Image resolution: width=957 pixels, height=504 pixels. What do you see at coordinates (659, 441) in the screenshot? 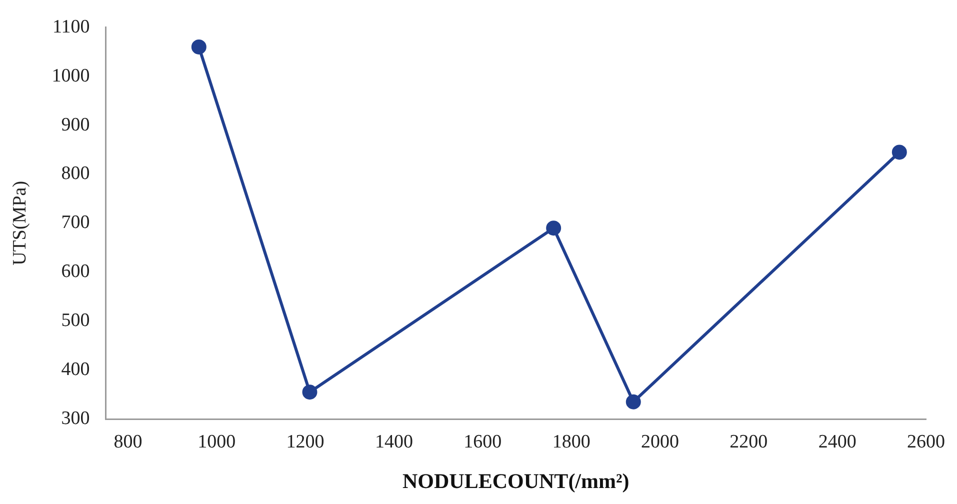
I see `x-tick-label: 2000` at bounding box center [659, 441].